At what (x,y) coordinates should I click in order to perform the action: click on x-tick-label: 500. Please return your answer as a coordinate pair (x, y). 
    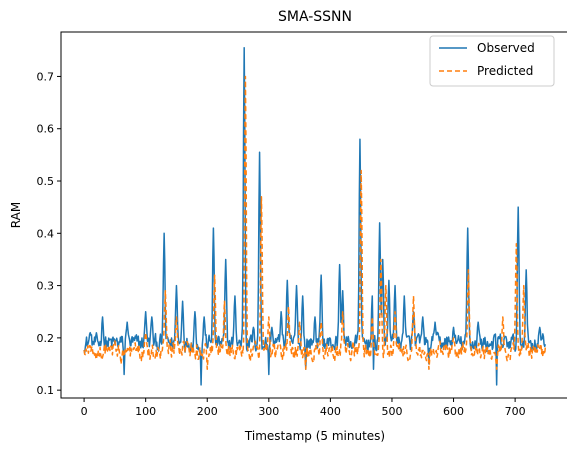
    Looking at the image, I should click on (391, 411).